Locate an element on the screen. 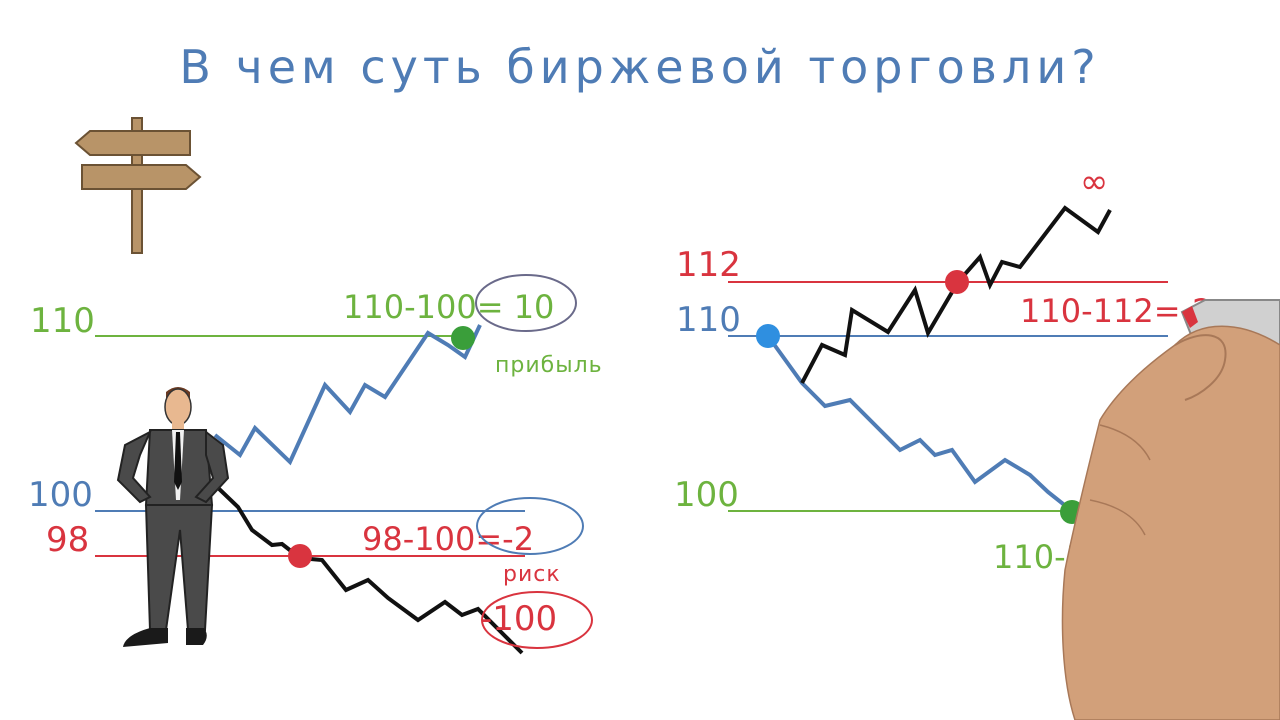 The width and height of the screenshot is (1280, 720). page-title: В чем суть биржевой торговли? is located at coordinates (640, 67).